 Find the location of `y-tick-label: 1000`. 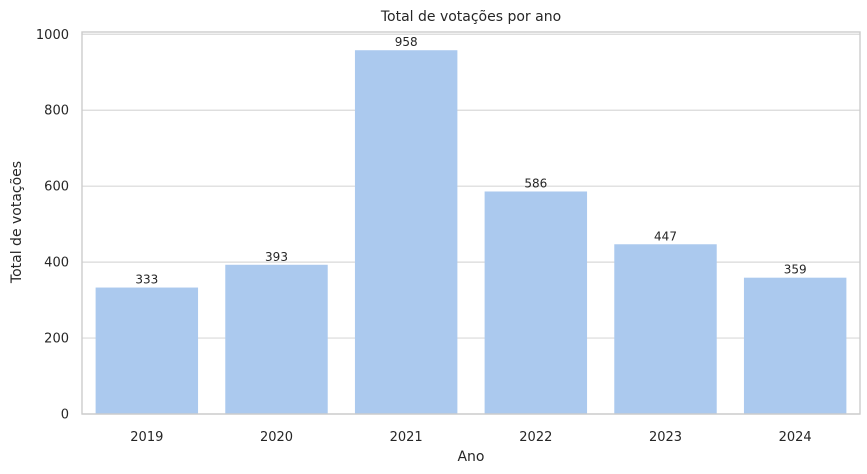

y-tick-label: 1000 is located at coordinates (52, 35).